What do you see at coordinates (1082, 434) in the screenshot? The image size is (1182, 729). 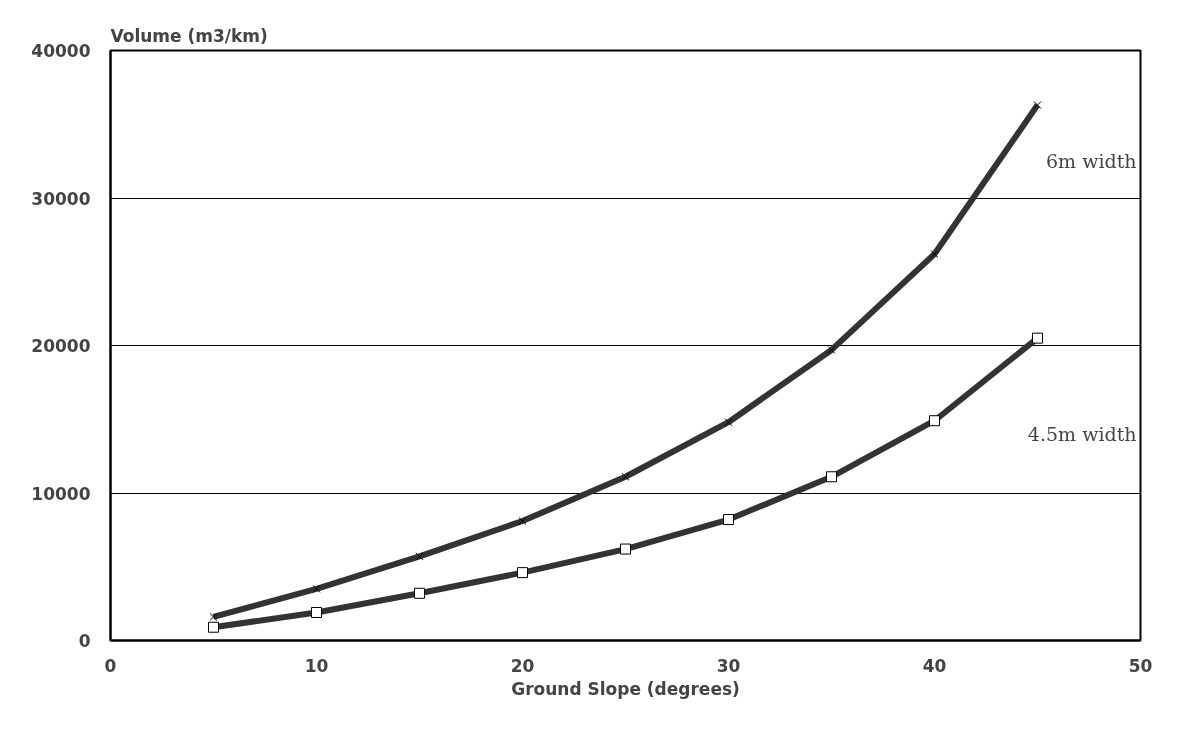 I see `text: 4.5m width` at bounding box center [1082, 434].